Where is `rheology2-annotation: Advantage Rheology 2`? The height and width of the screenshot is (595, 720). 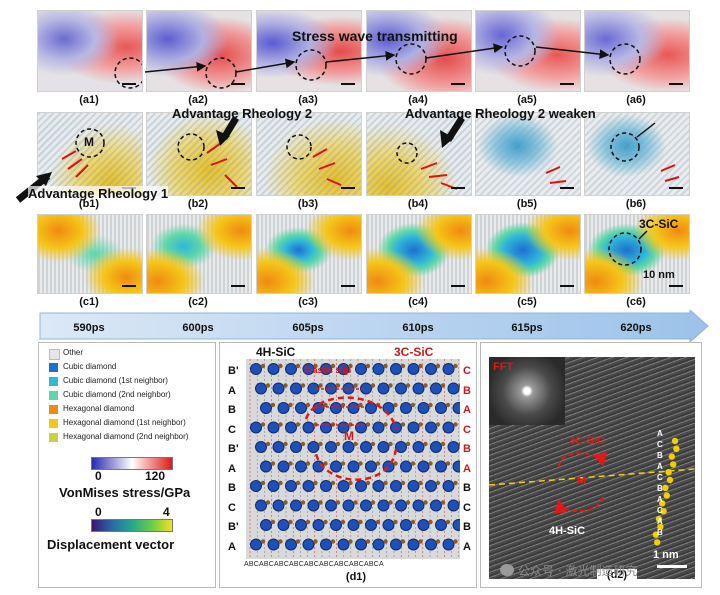 rheology2-annotation: Advantage Rheology 2 is located at coordinates (242, 113).